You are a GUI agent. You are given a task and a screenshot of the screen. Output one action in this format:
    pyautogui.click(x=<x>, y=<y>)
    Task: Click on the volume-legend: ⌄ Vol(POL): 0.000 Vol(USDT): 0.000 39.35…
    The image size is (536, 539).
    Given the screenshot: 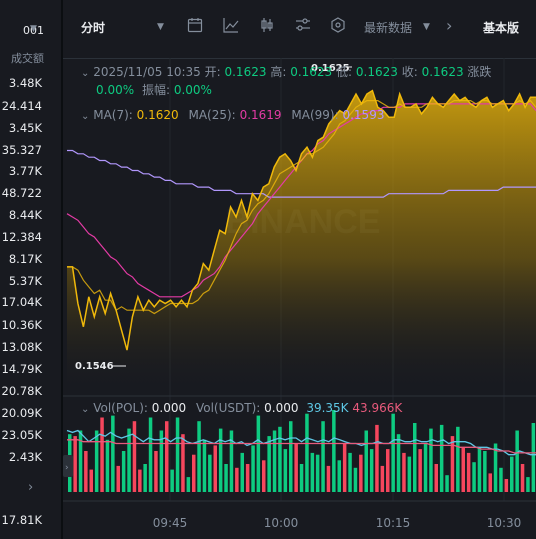 What is the action you would take?
    pyautogui.click(x=241, y=408)
    